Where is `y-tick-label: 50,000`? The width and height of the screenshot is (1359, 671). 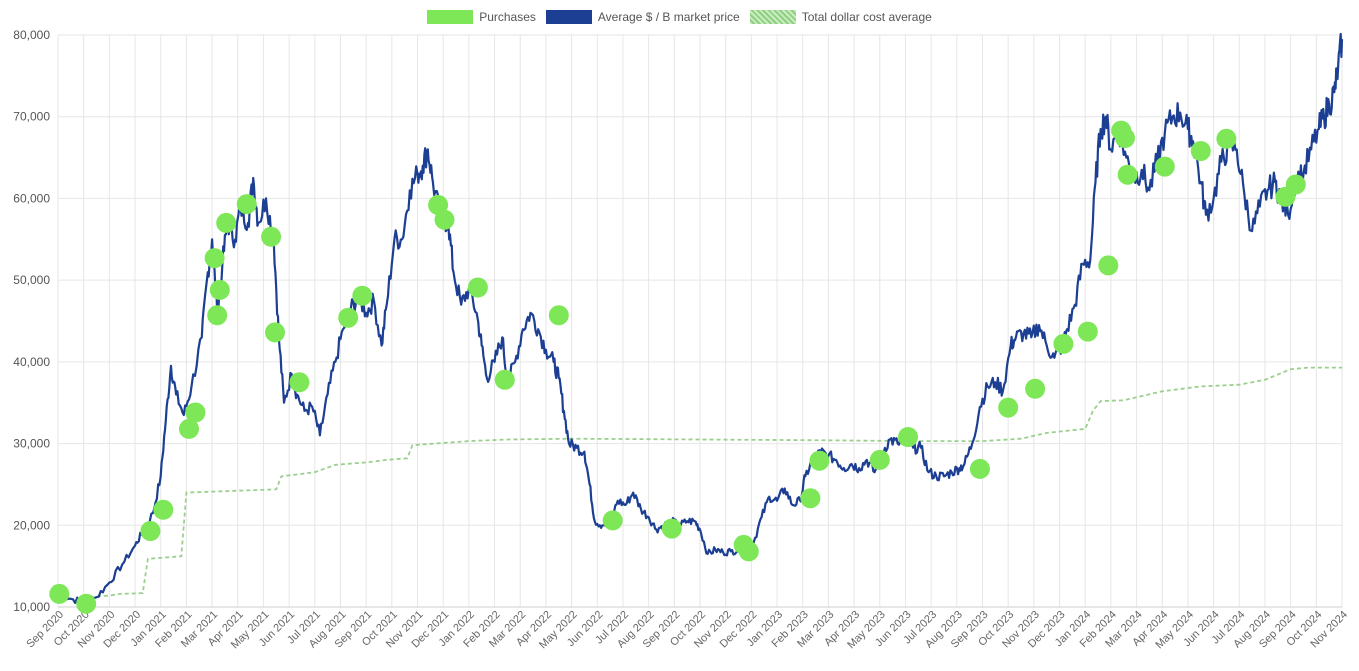
y-tick-label: 50,000 is located at coordinates (31, 280).